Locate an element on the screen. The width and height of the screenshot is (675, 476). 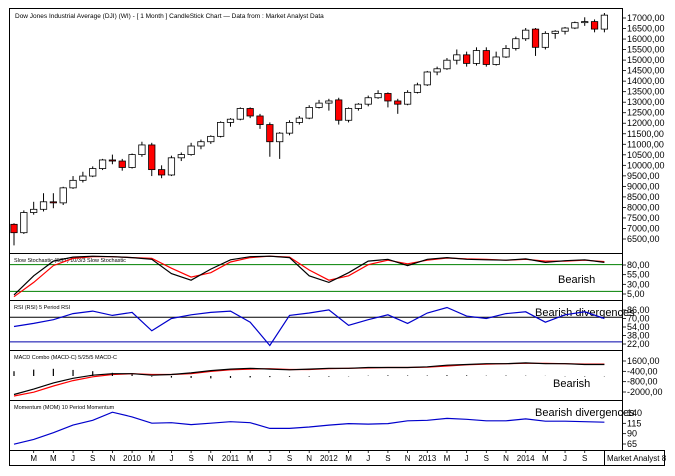
stochastic-tick-label: 55,00 is located at coordinates (638, 275).